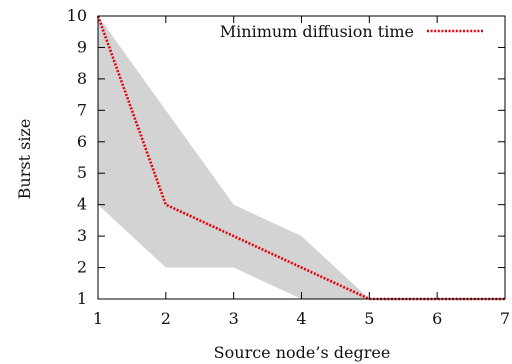  What do you see at coordinates (77, 15) in the screenshot?
I see `y-tick-label: 10` at bounding box center [77, 15].